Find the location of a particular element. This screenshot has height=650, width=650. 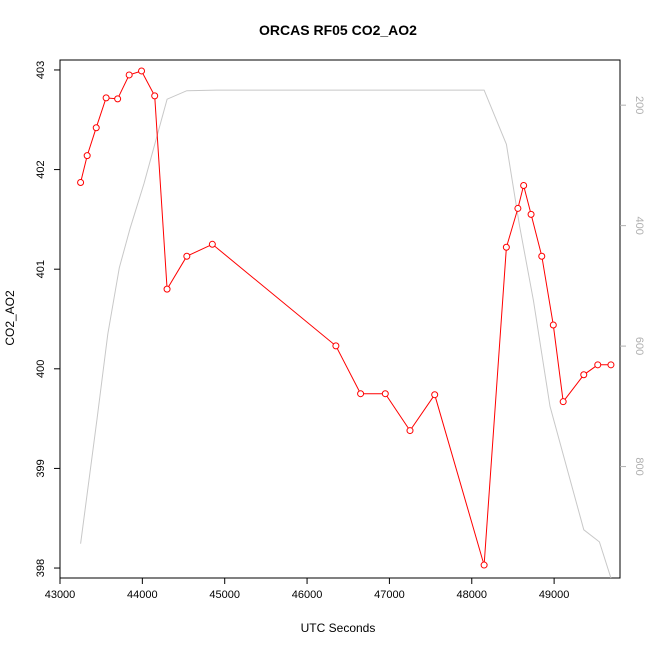

chart-title: ORCAS RF05 CO2_AO2 is located at coordinates (338, 30).